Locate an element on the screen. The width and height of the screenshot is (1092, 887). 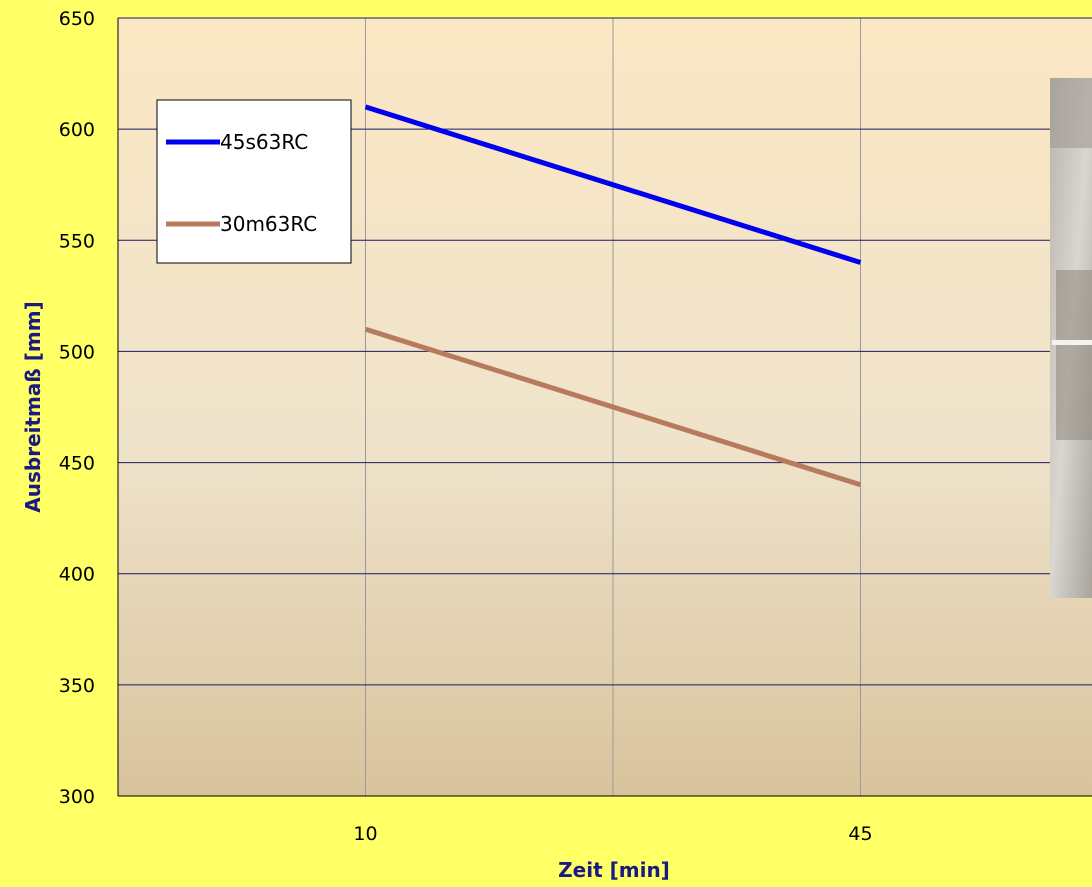
x-axis-title: Zeit [min] is located at coordinates (614, 870).